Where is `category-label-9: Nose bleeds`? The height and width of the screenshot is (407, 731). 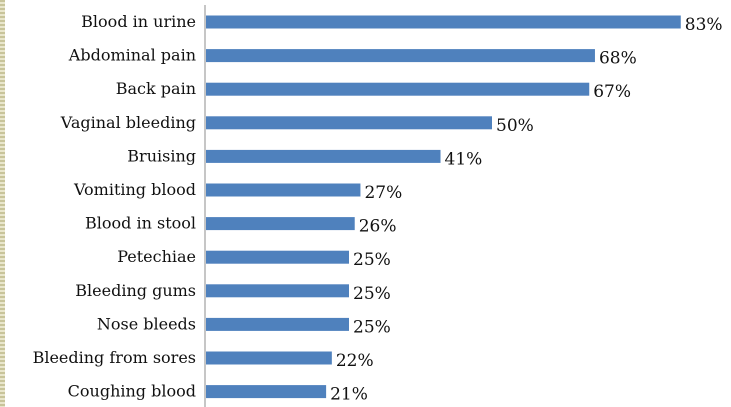 category-label-9: Nose bleeds is located at coordinates (146, 323).